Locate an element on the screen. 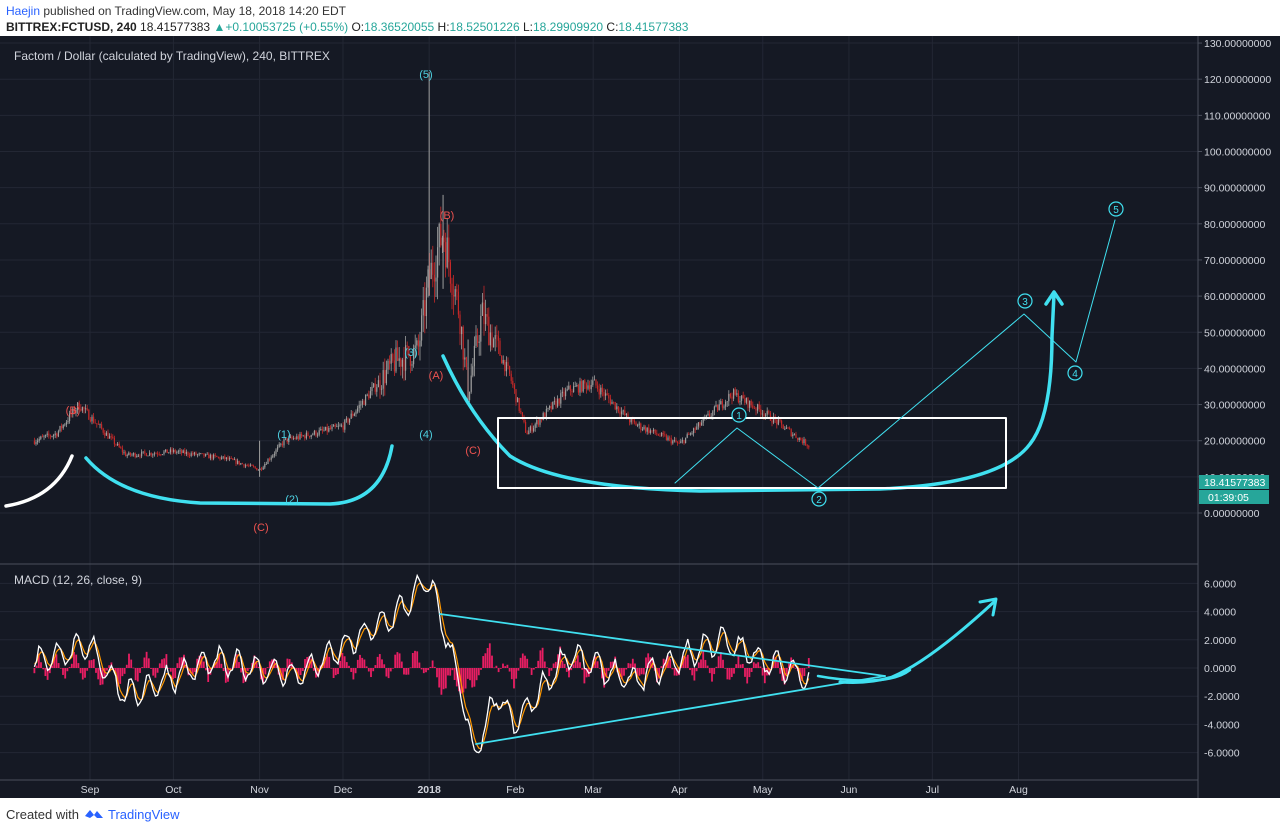 The height and width of the screenshot is (831, 1280). tradingview-brand-link: TradingView is located at coordinates (144, 814).